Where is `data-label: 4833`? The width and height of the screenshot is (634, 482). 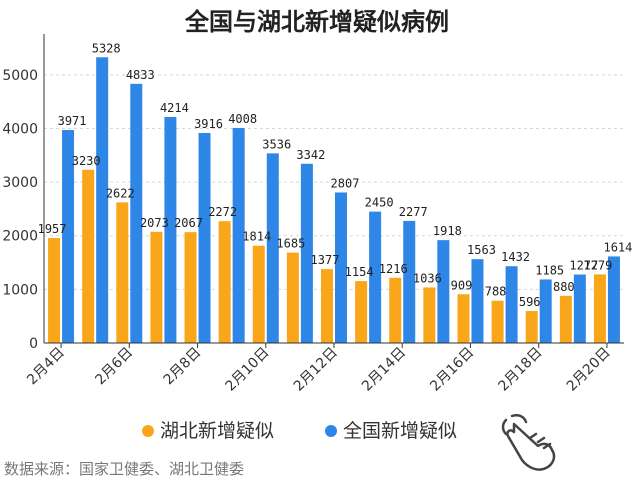 data-label: 4833 is located at coordinates (140, 75).